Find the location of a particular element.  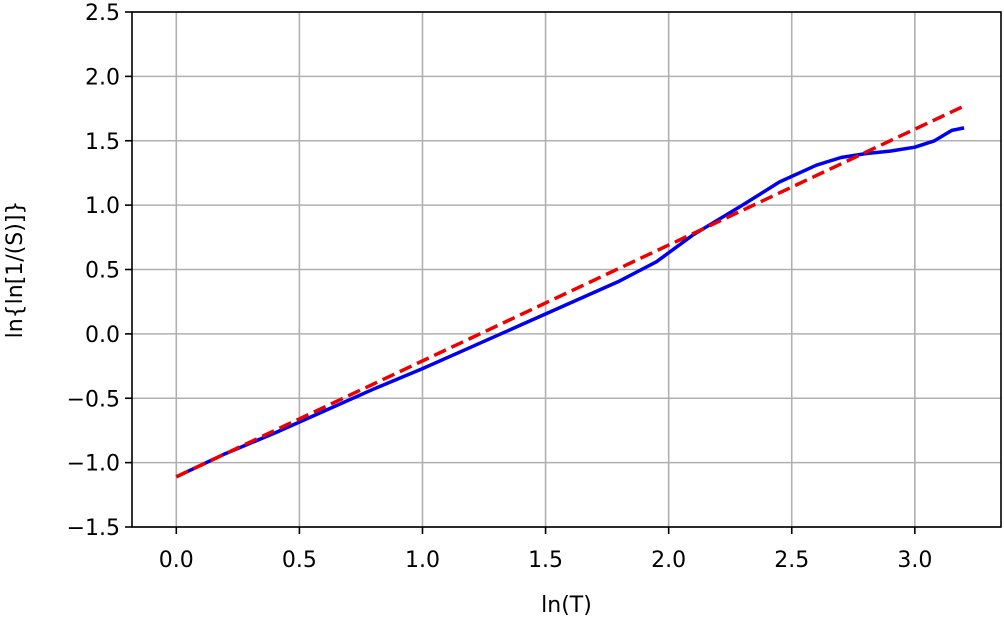

y-tick-label: 2.0 is located at coordinates (102, 77).